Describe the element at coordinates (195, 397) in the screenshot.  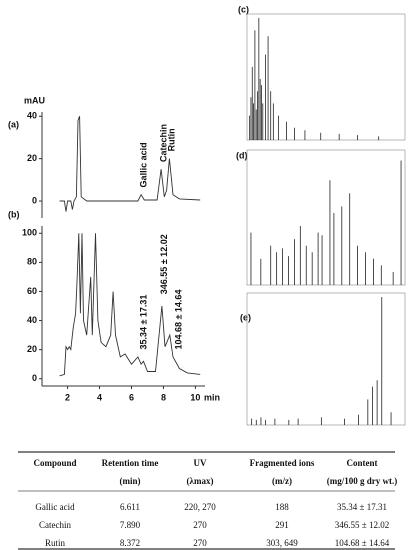
I see `x-tick-label: 10` at that location.